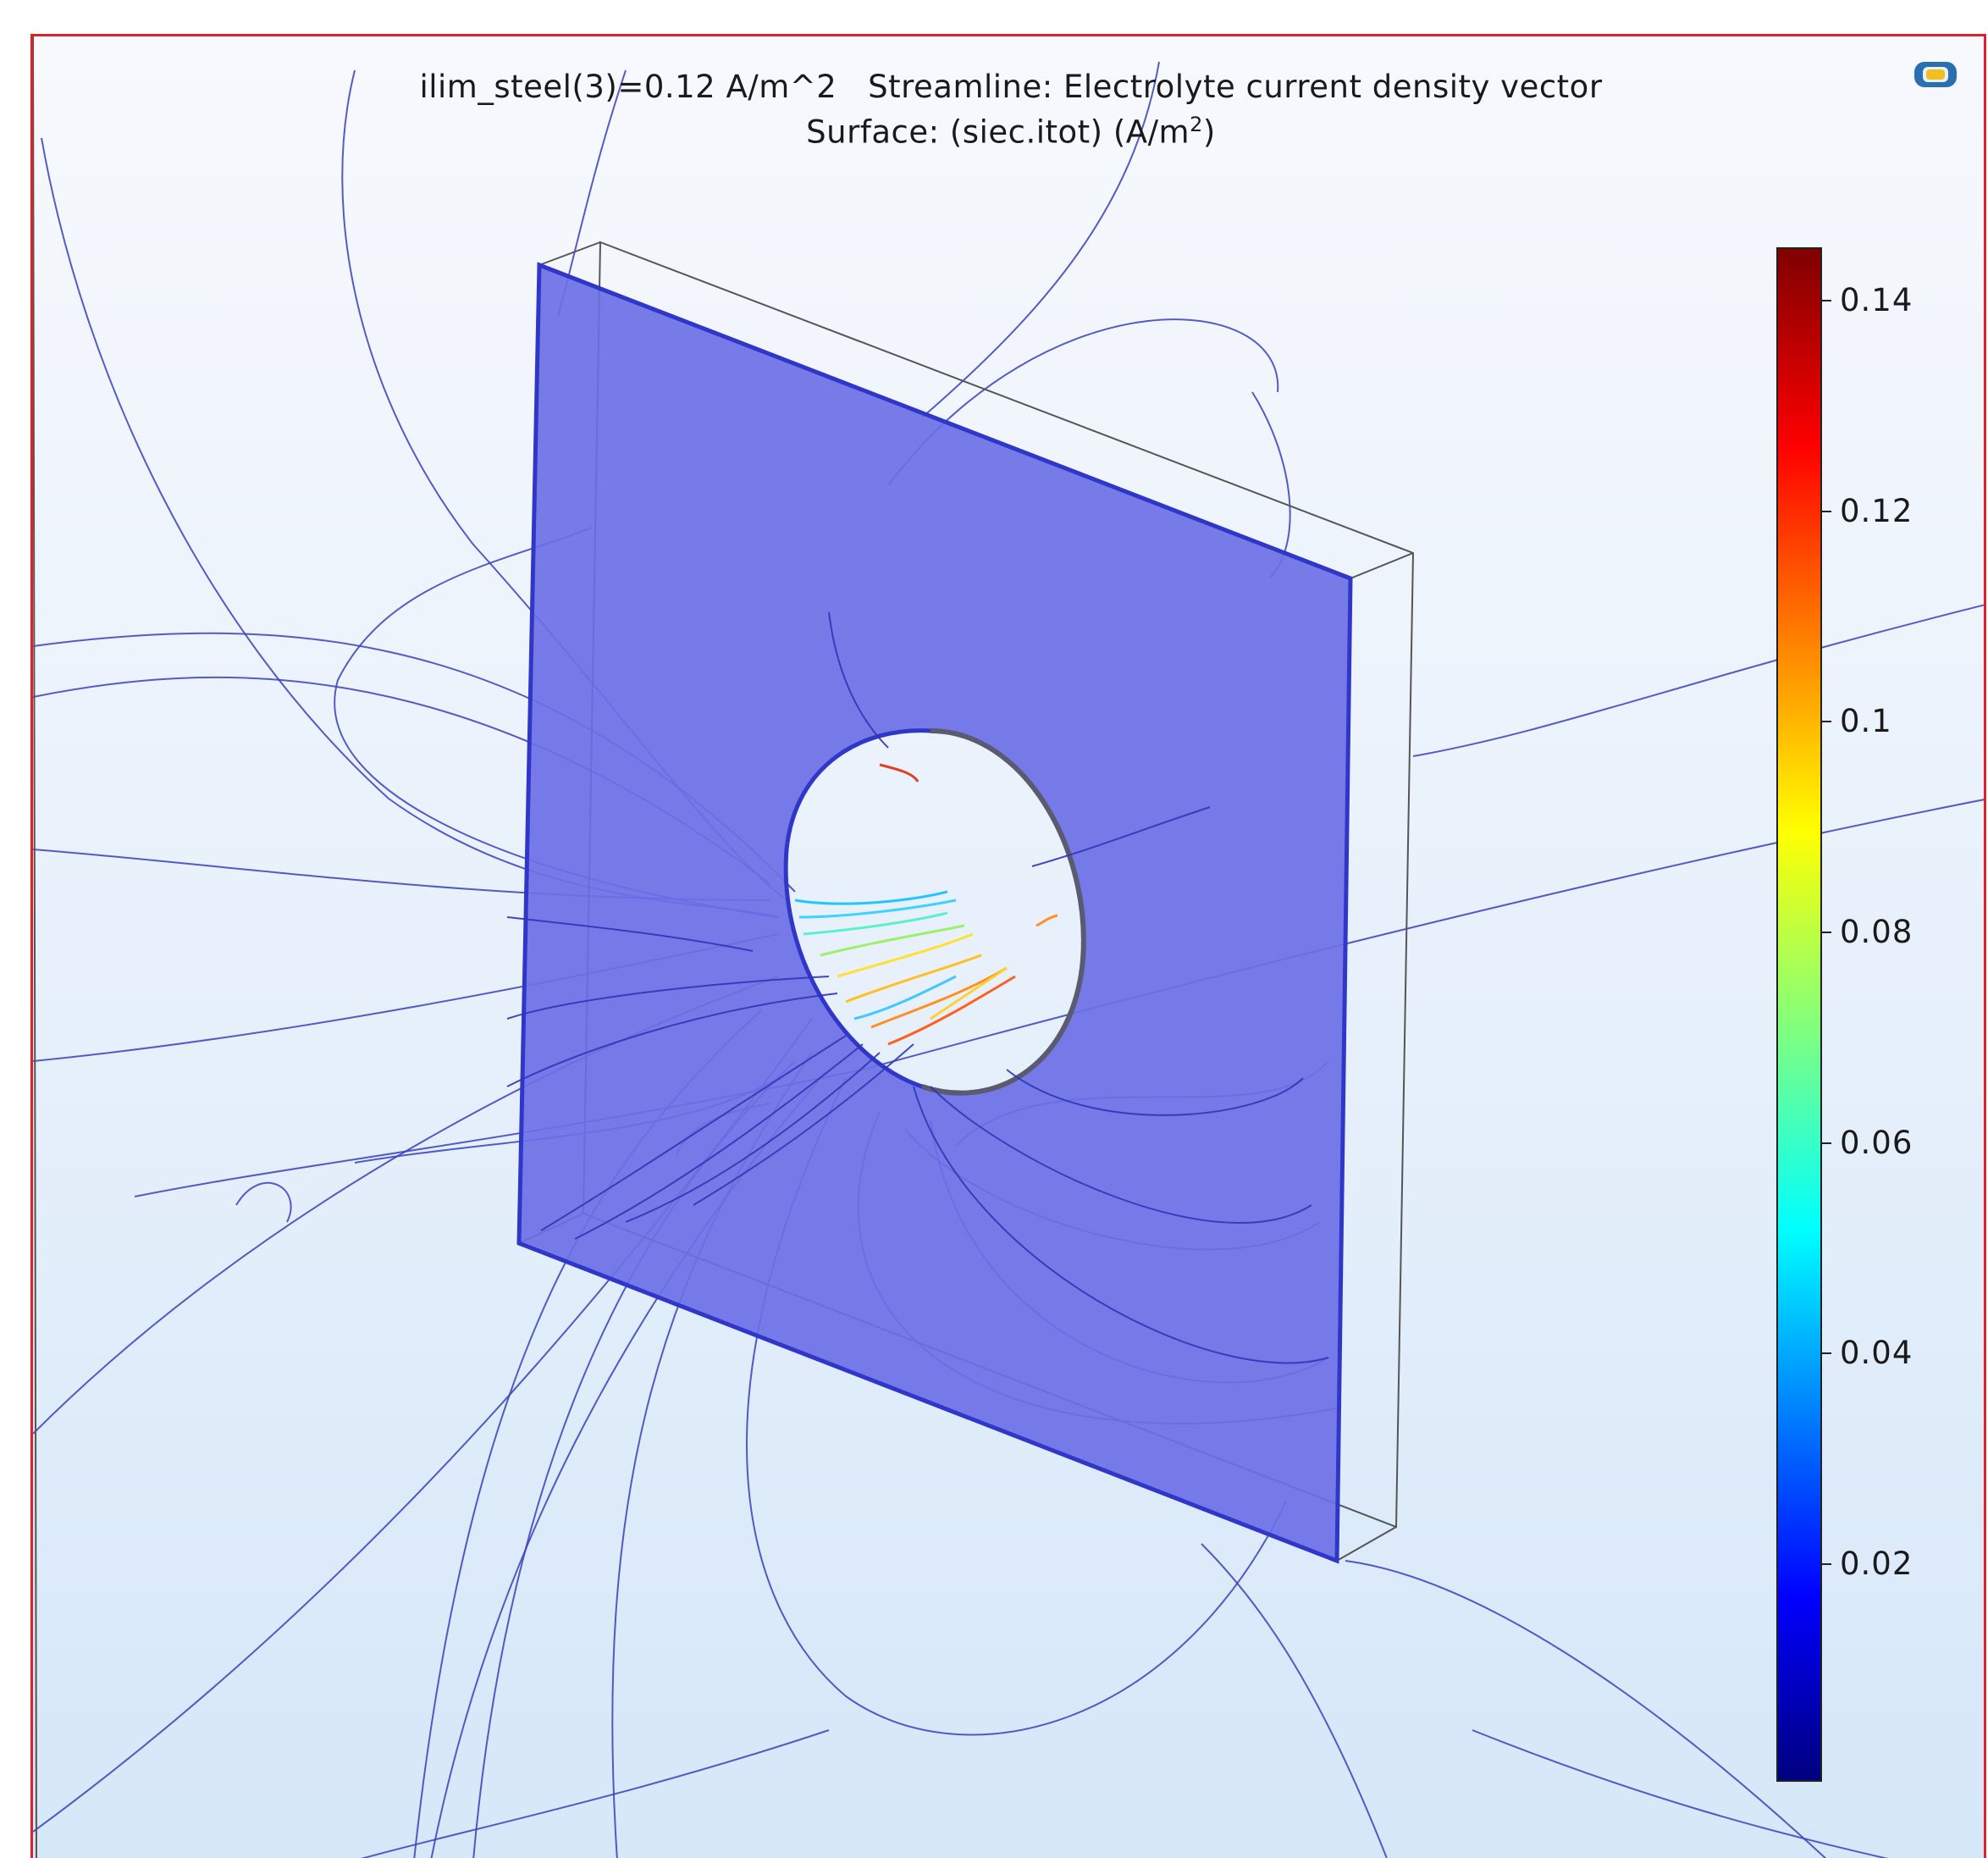 The width and height of the screenshot is (1988, 1858). What do you see at coordinates (1876, 300) in the screenshot?
I see `colorbar-tick-label: 0.14` at bounding box center [1876, 300].